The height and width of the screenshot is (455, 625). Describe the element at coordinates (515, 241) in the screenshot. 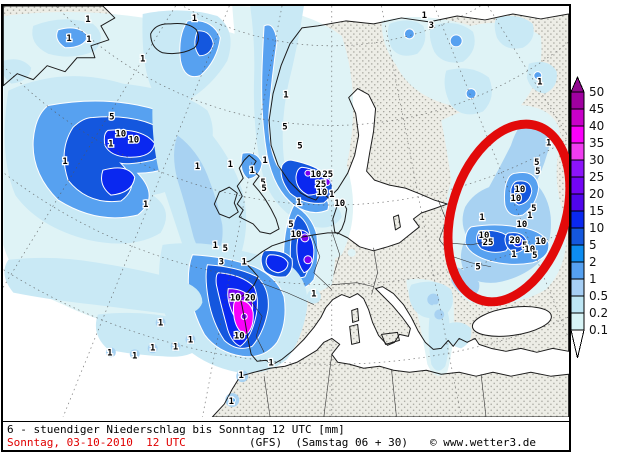

I see `contour-value-label: 20` at that location.